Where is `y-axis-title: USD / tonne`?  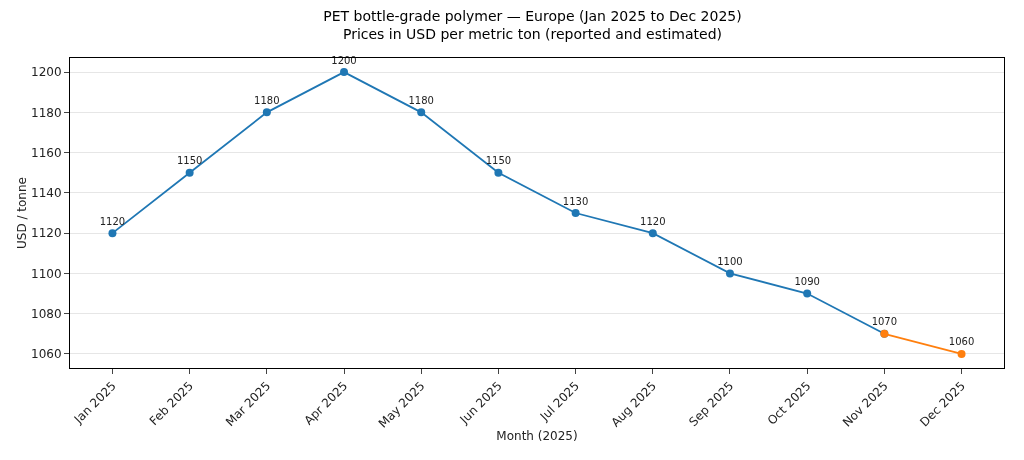 y-axis-title: USD / tonne is located at coordinates (22, 213).